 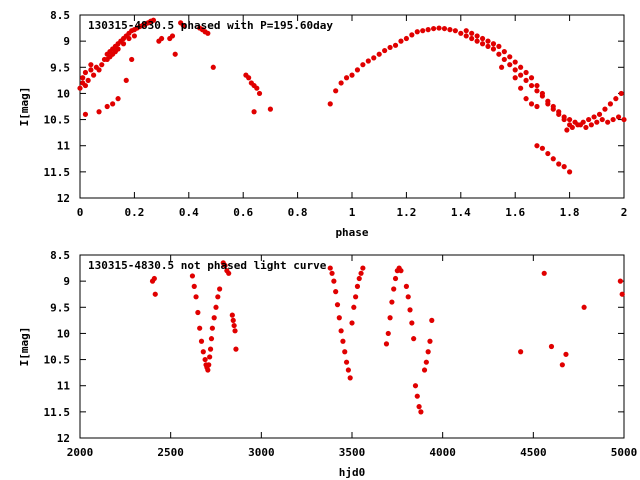 What do you see at coordinates (60, 15) in the screenshot?
I see `phased-y-tick-label: 8.5` at bounding box center [60, 15].